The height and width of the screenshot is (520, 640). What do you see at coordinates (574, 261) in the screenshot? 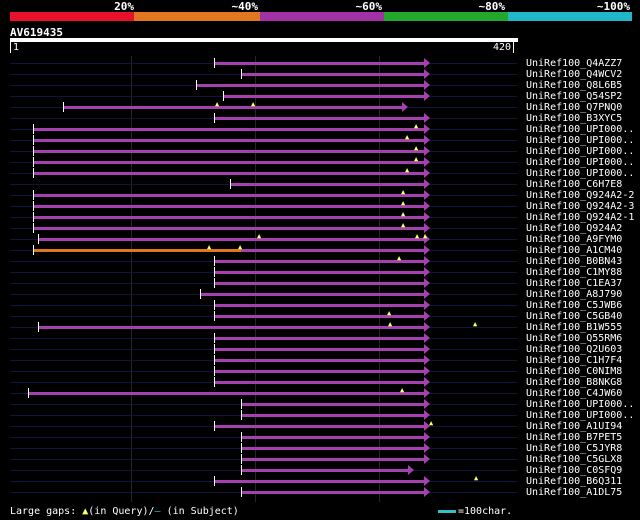
I see `hit-label: UniRef100_B0BN43` at bounding box center [574, 261].